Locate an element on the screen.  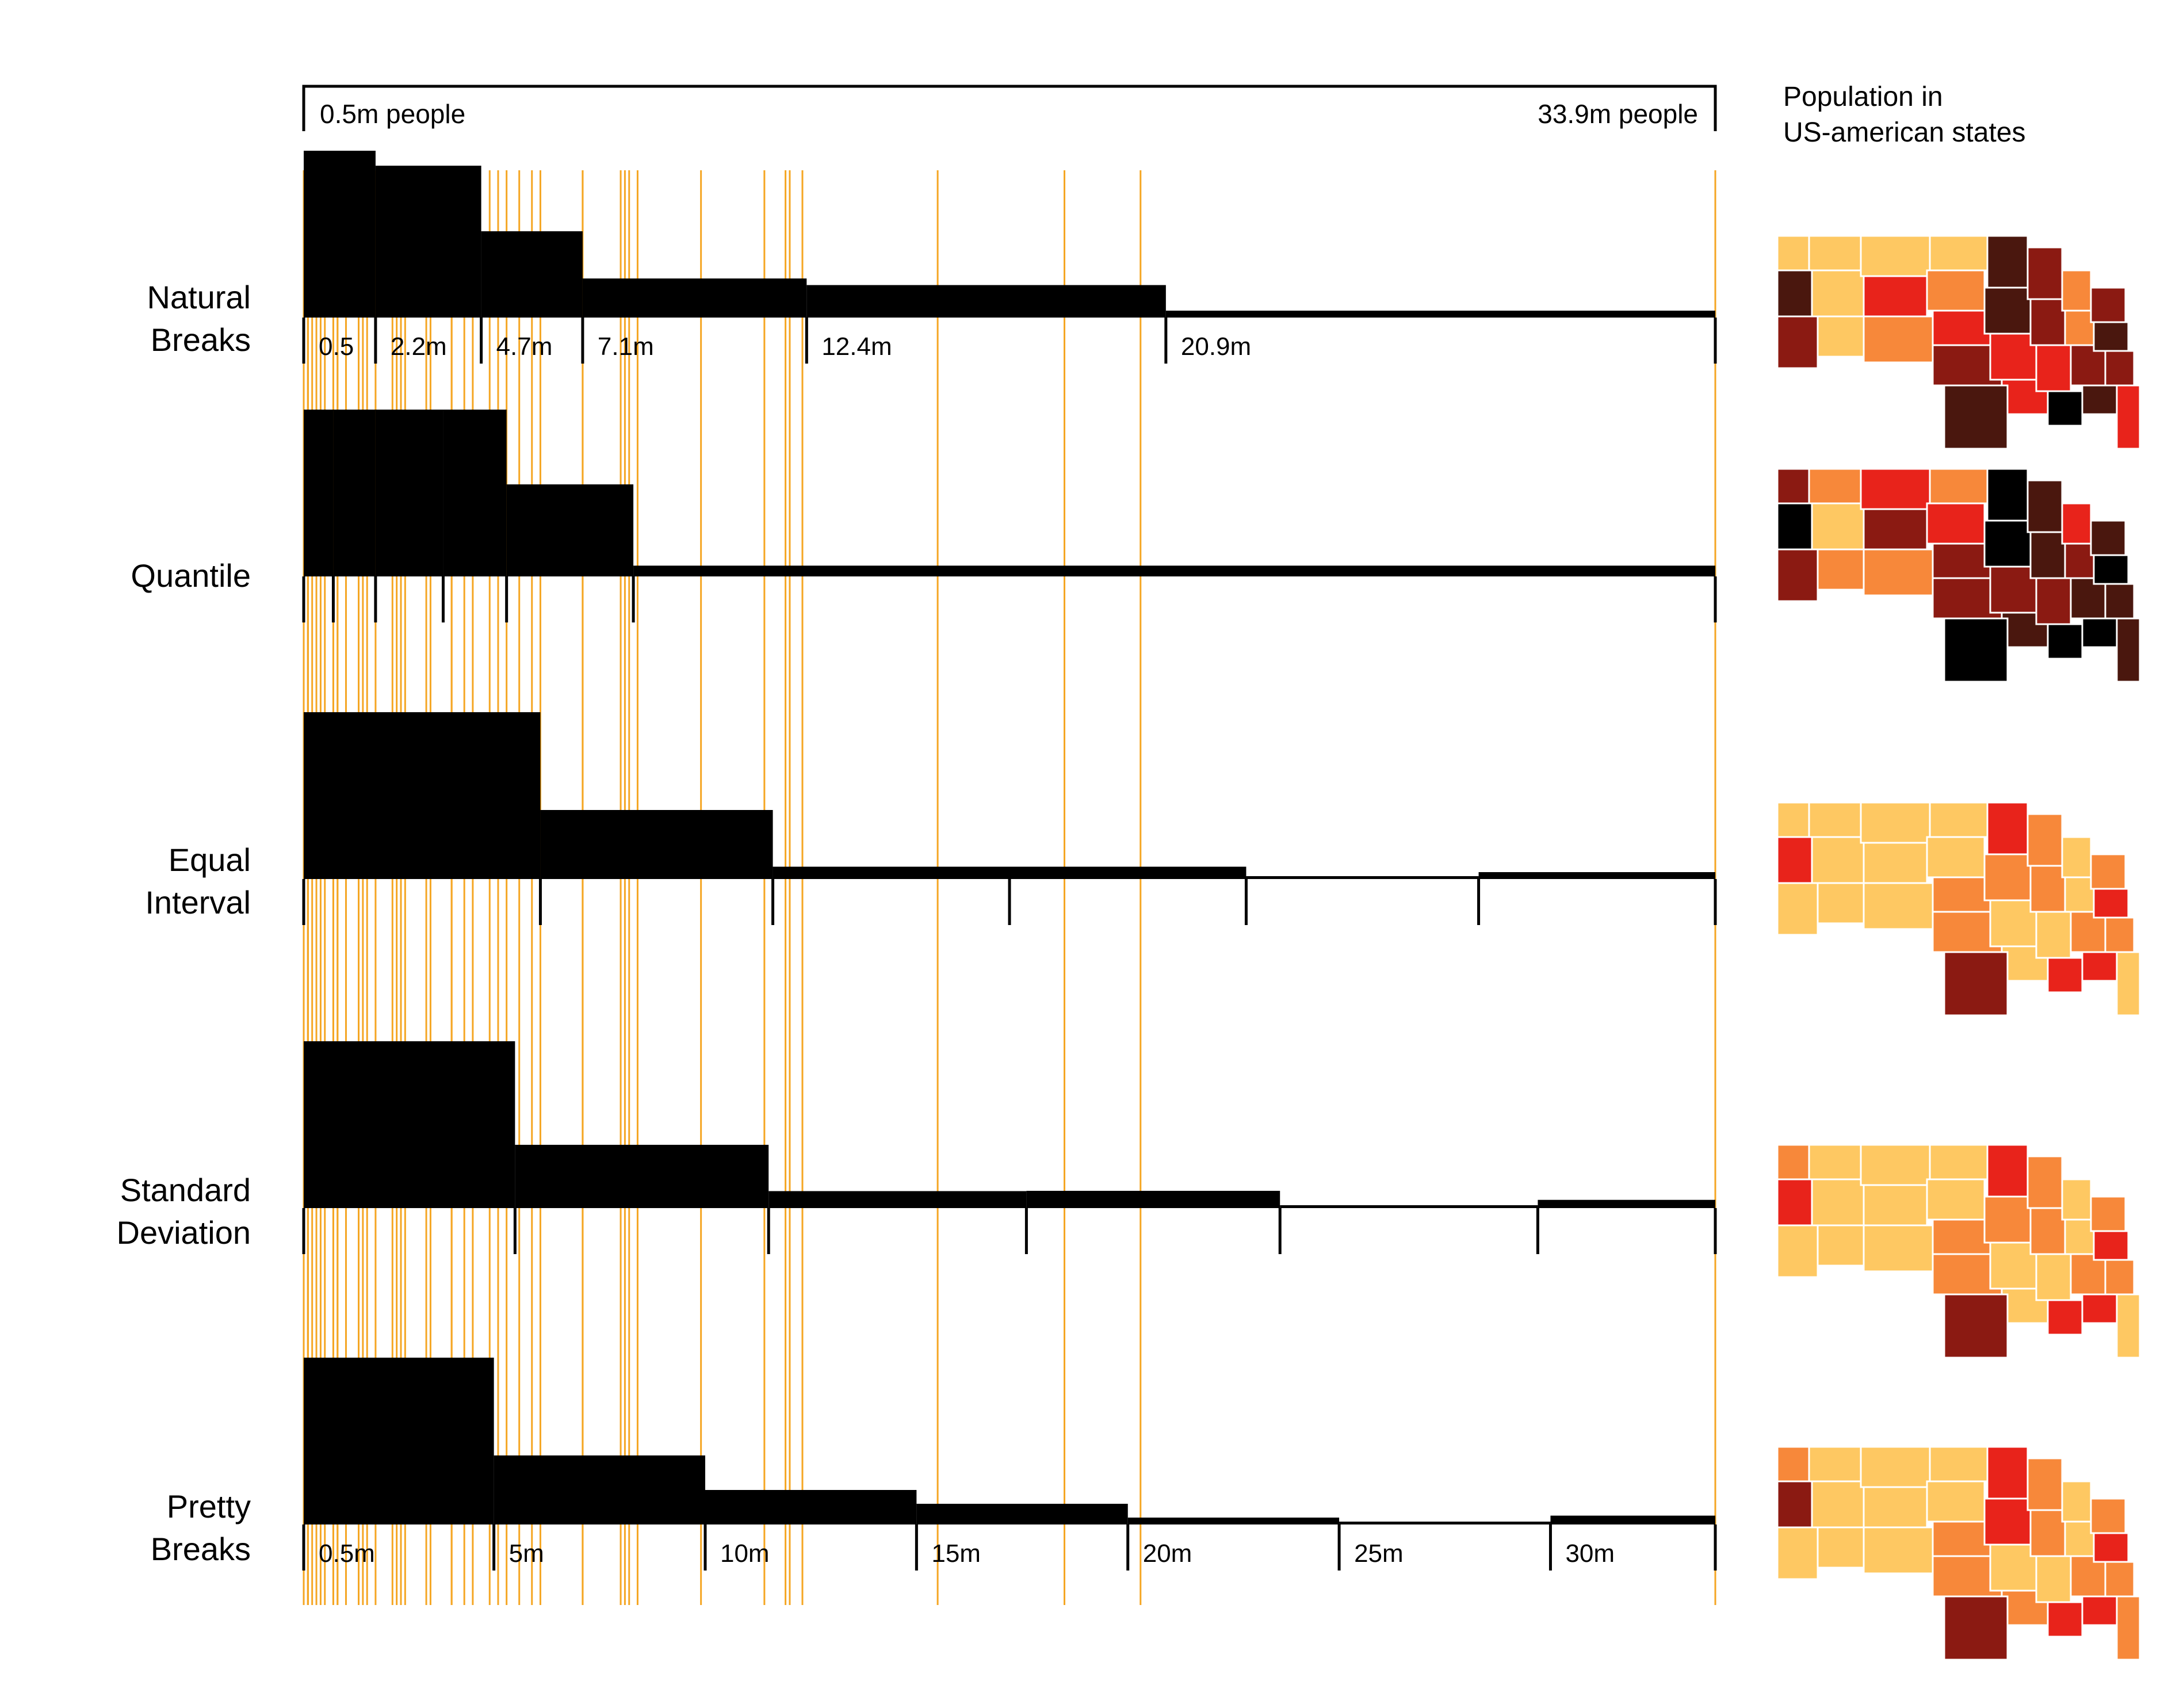
panel-label-line1: Pretty is located at coordinates (209, 1506).